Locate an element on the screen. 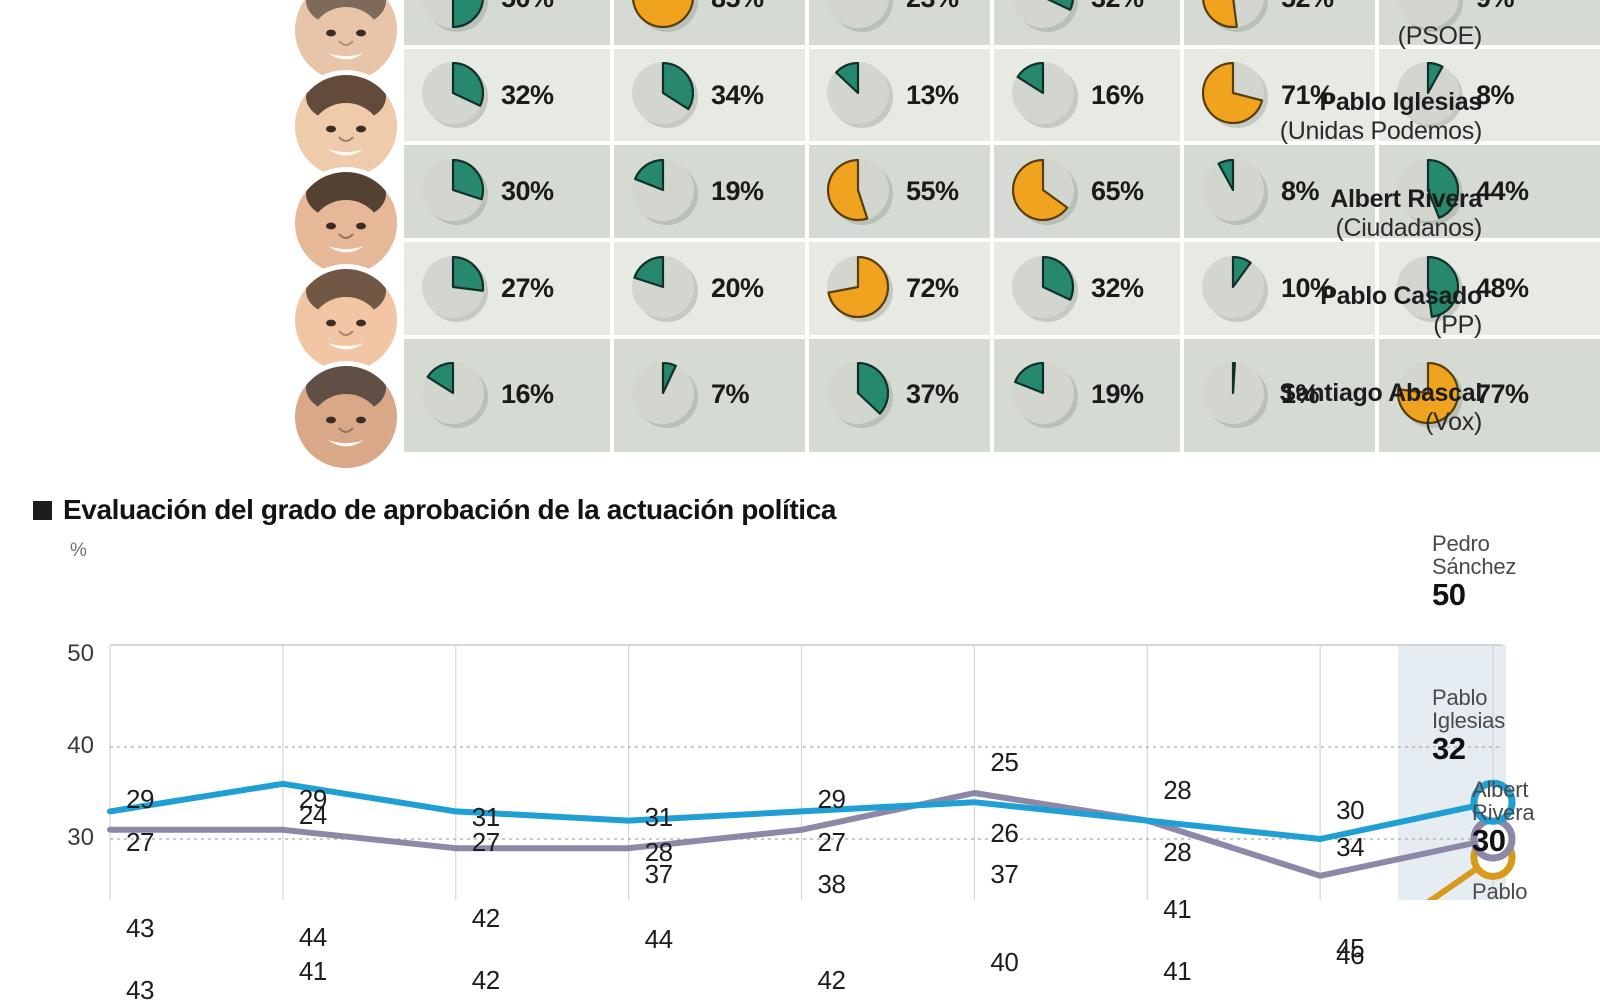 Image resolution: width=1600 pixels, height=1006 pixels. data-point-label: 24 is located at coordinates (312, 814).